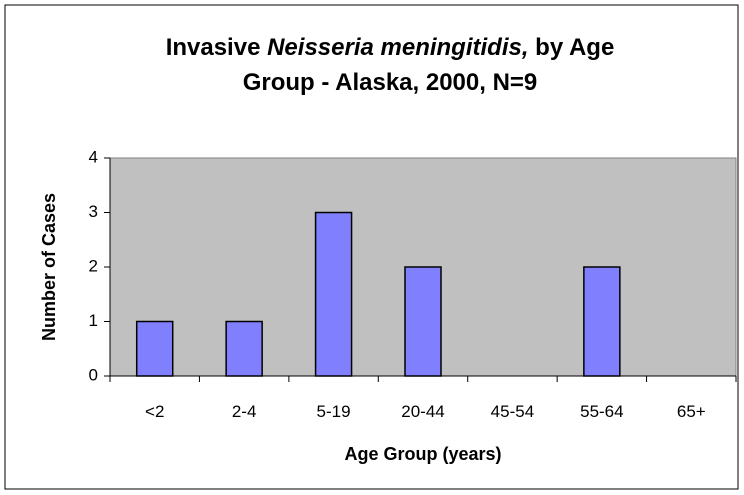 This screenshot has height=495, width=744. I want to click on title-segment: by Age, so click(572, 47).